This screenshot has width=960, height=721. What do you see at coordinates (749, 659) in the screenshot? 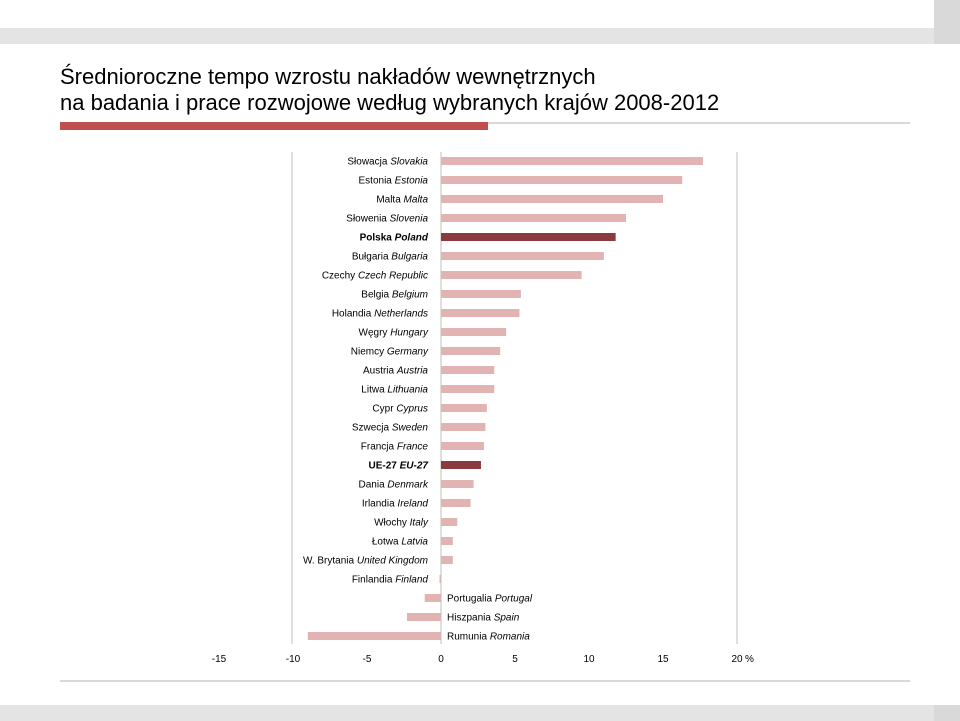
I see `x-axis-unit: %` at bounding box center [749, 659].